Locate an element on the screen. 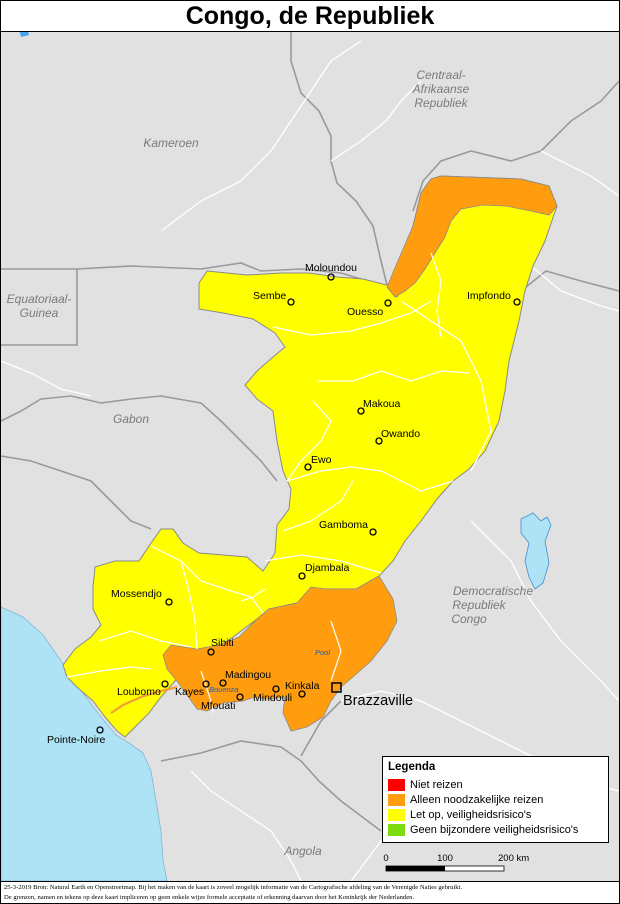 This screenshot has height=904, width=620. label-gabon: Gabon is located at coordinates (131, 419).